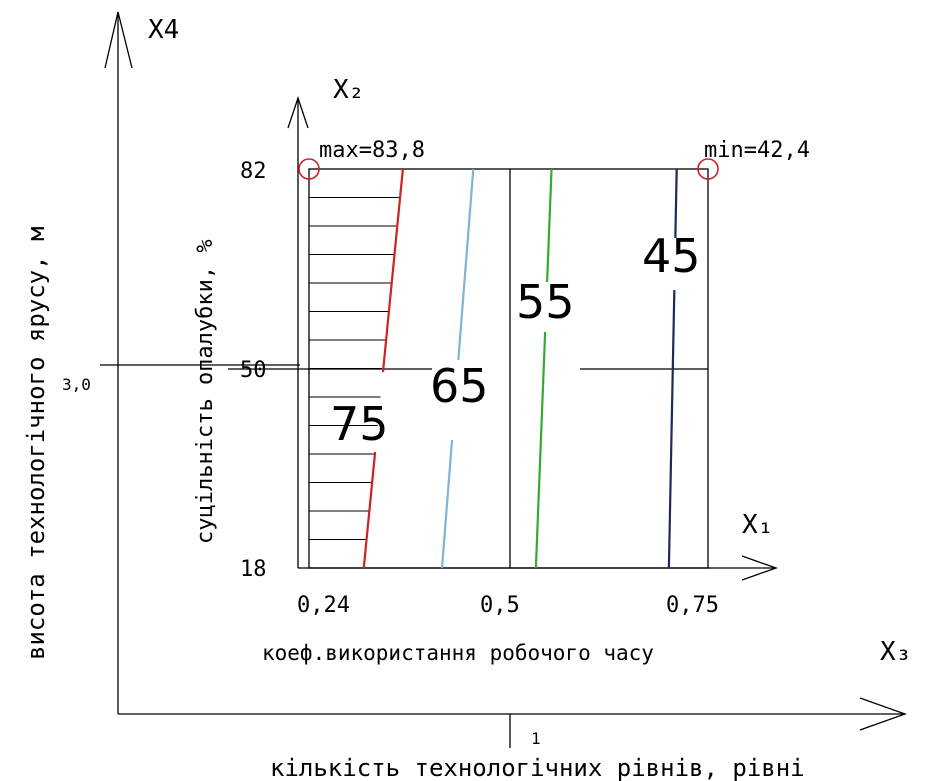  What do you see at coordinates (359, 424) in the screenshot?
I see `contour-label-75: 75` at bounding box center [359, 424].